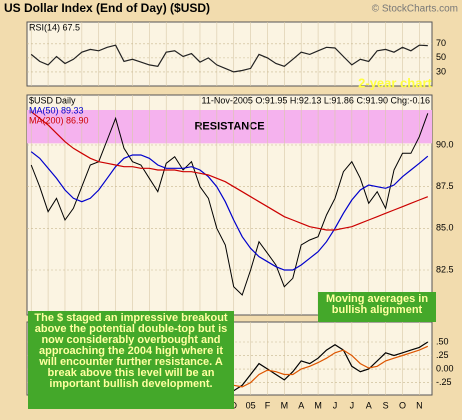 This screenshot has width=462, height=420. I want to click on panel-title: RSI(14) 67.5, so click(54, 27).